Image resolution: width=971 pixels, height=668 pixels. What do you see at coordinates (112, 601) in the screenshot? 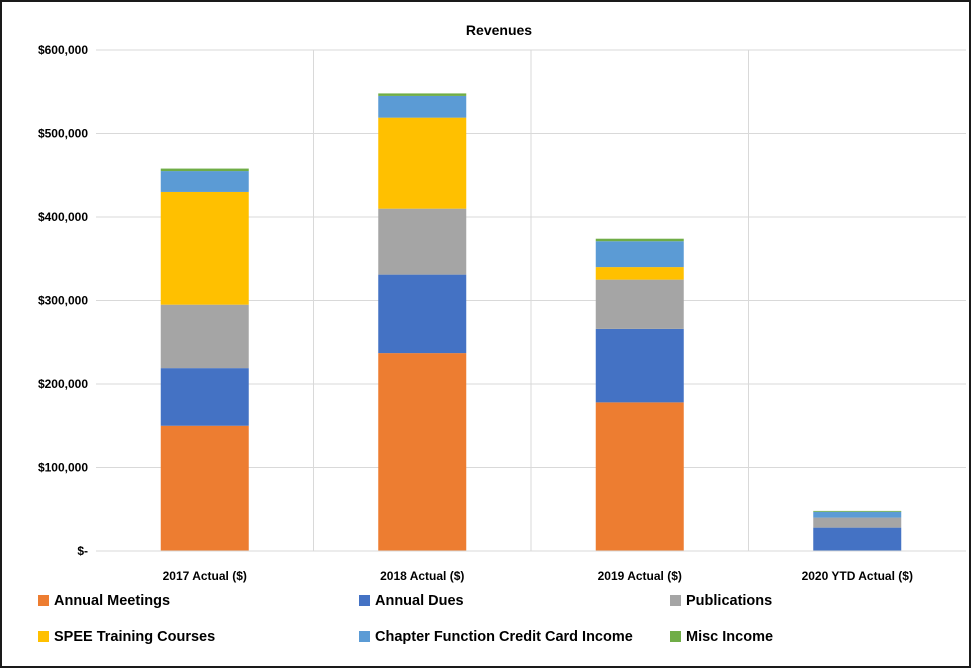
I see `legend-label: Annual Meetings` at bounding box center [112, 601].